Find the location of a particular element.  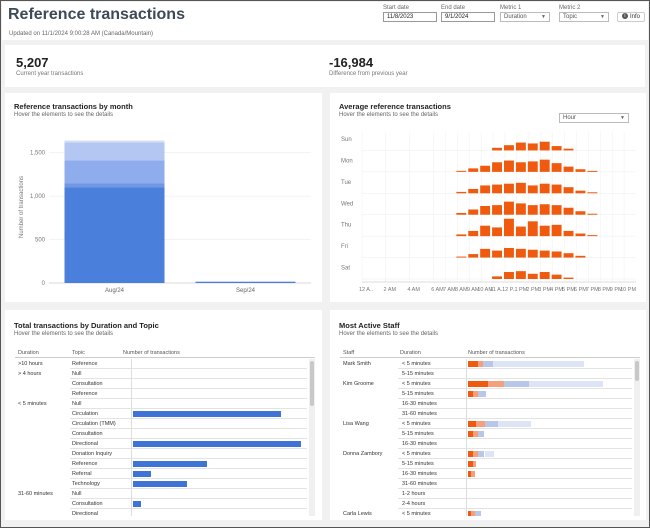

table-row: >10 hours Reference is located at coordinates (161, 364).